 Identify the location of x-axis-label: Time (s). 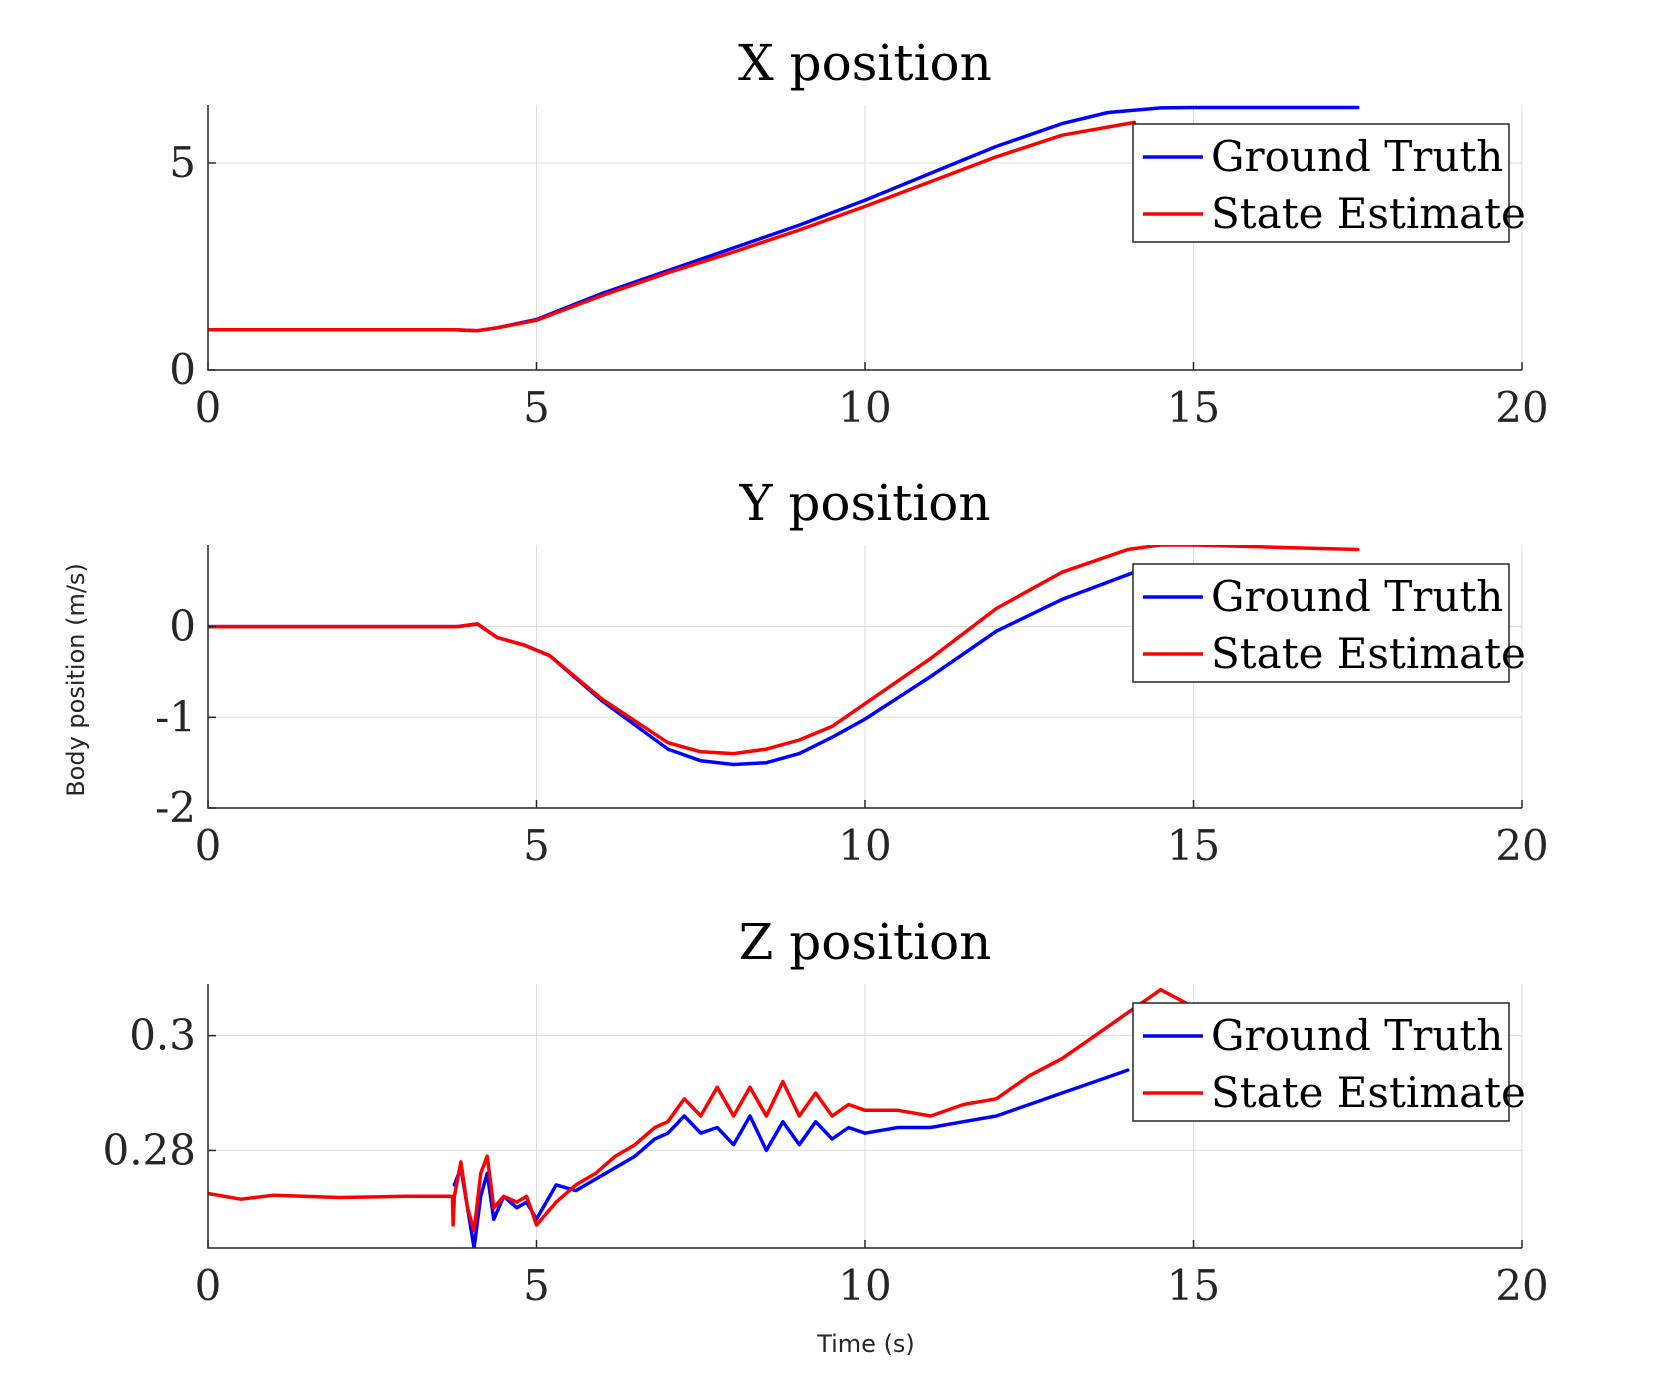
(865, 1344).